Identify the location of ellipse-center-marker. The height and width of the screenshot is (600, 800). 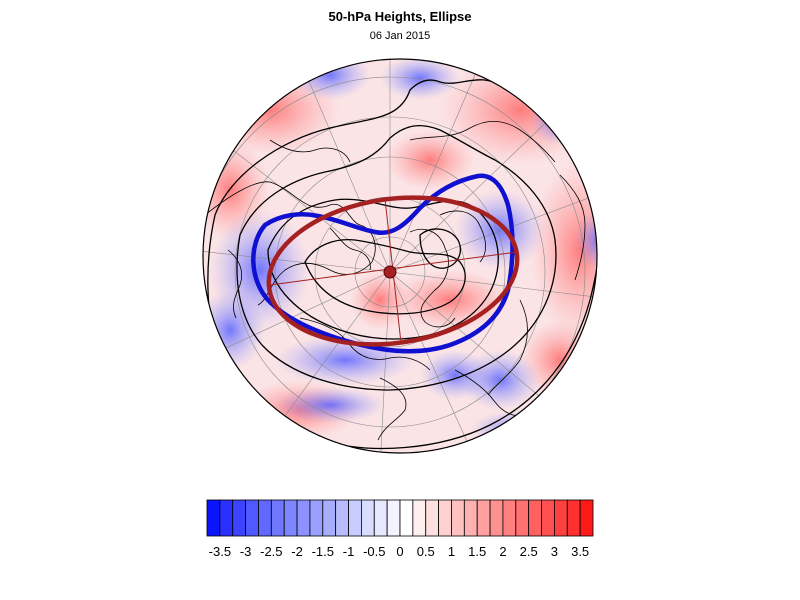
(390, 272).